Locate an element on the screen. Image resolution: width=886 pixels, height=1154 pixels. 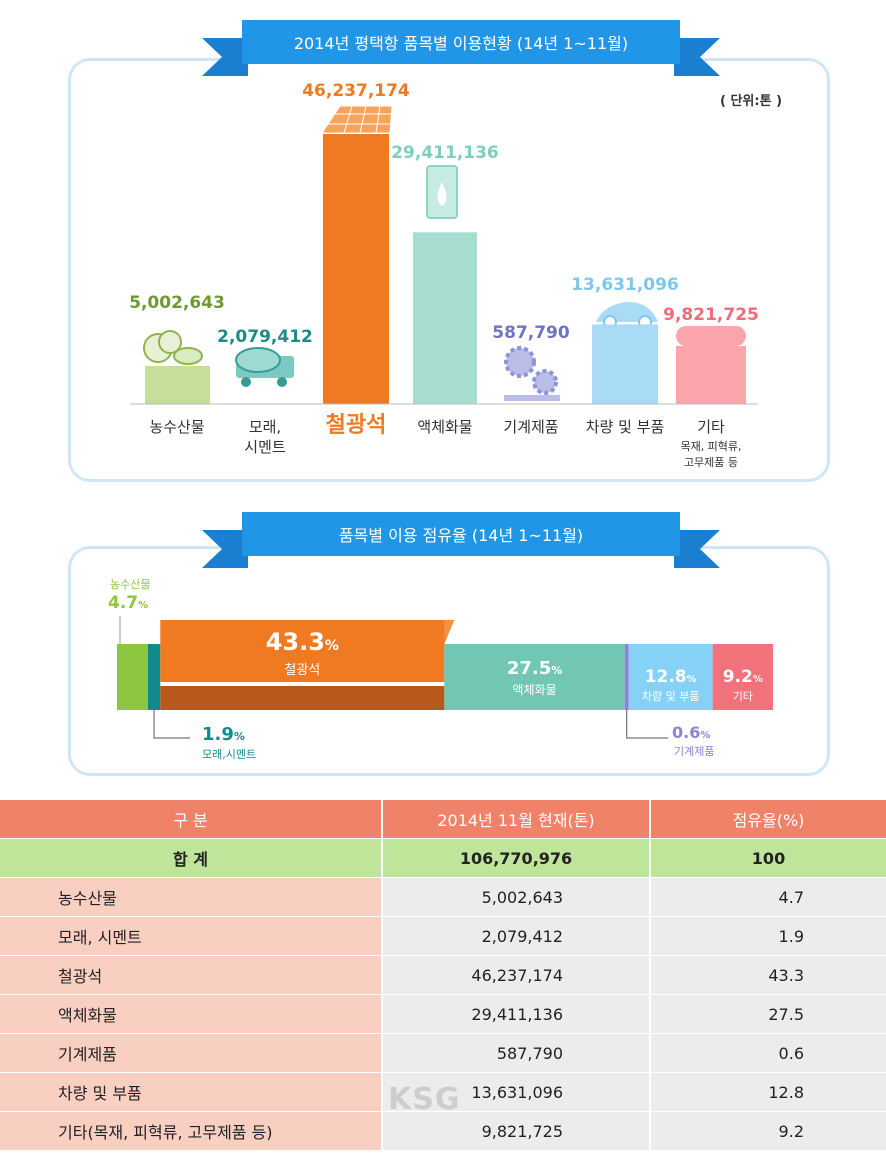
chart2-category-label: 농수산물 is located at coordinates (130, 584).